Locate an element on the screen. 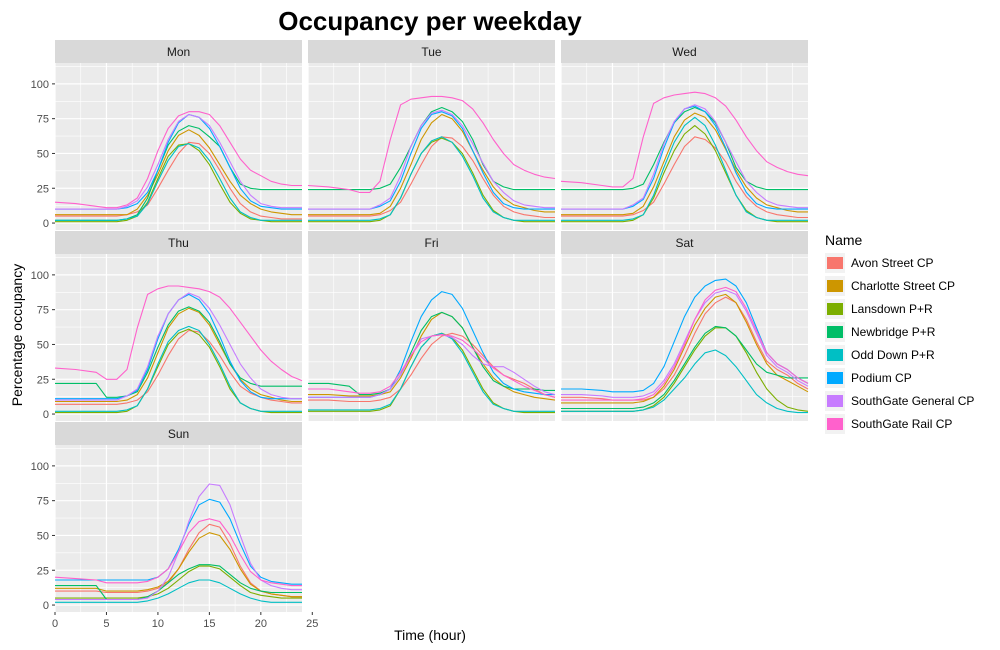 Image resolution: width=1000 pixels, height=650 pixels. legend-item: SouthGate General CP is located at coordinates (899, 401).